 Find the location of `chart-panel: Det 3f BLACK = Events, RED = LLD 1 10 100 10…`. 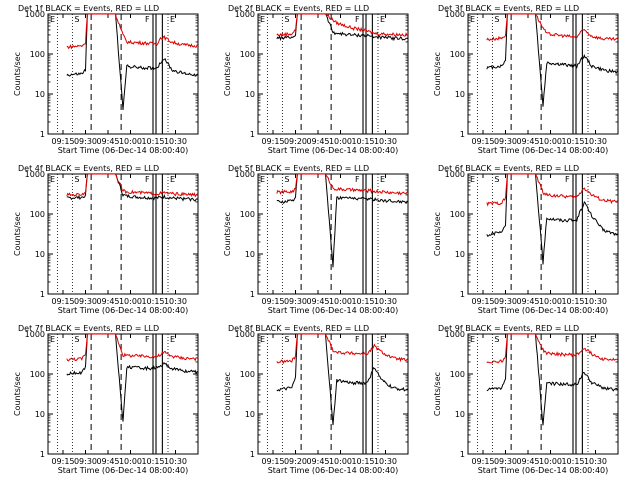

chart-panel: Det 3f BLACK = Events, RED = LLD 1 10 100 10… is located at coordinates (526, 79).